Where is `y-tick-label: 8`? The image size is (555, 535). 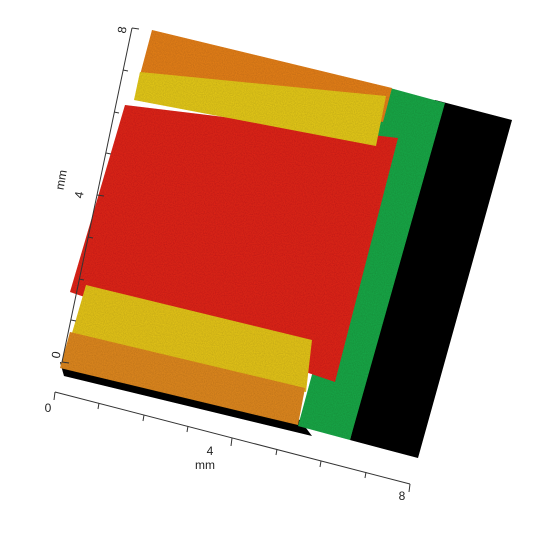
y-tick-label: 8 is located at coordinates (122, 29).